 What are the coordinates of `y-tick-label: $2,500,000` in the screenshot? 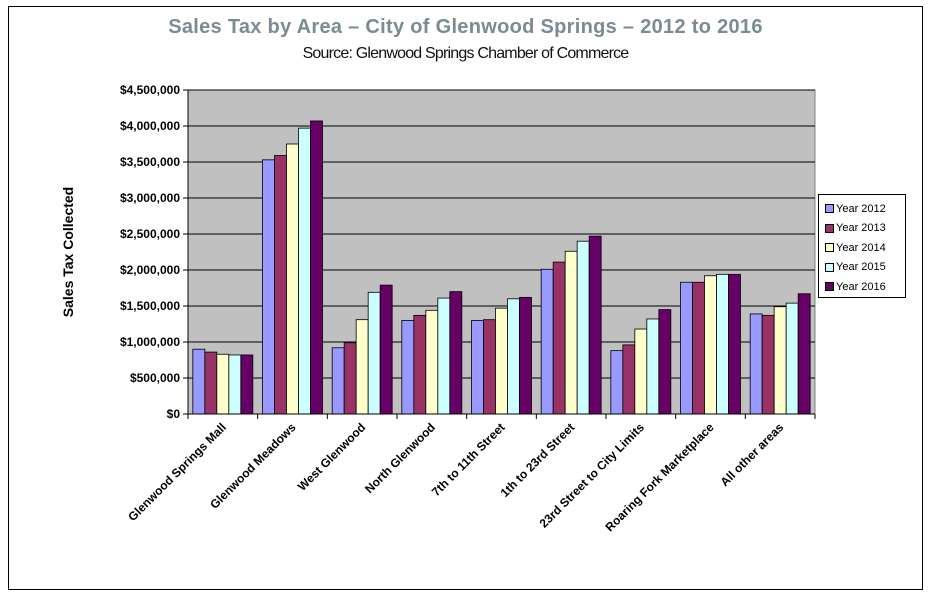 It's located at (150, 234).